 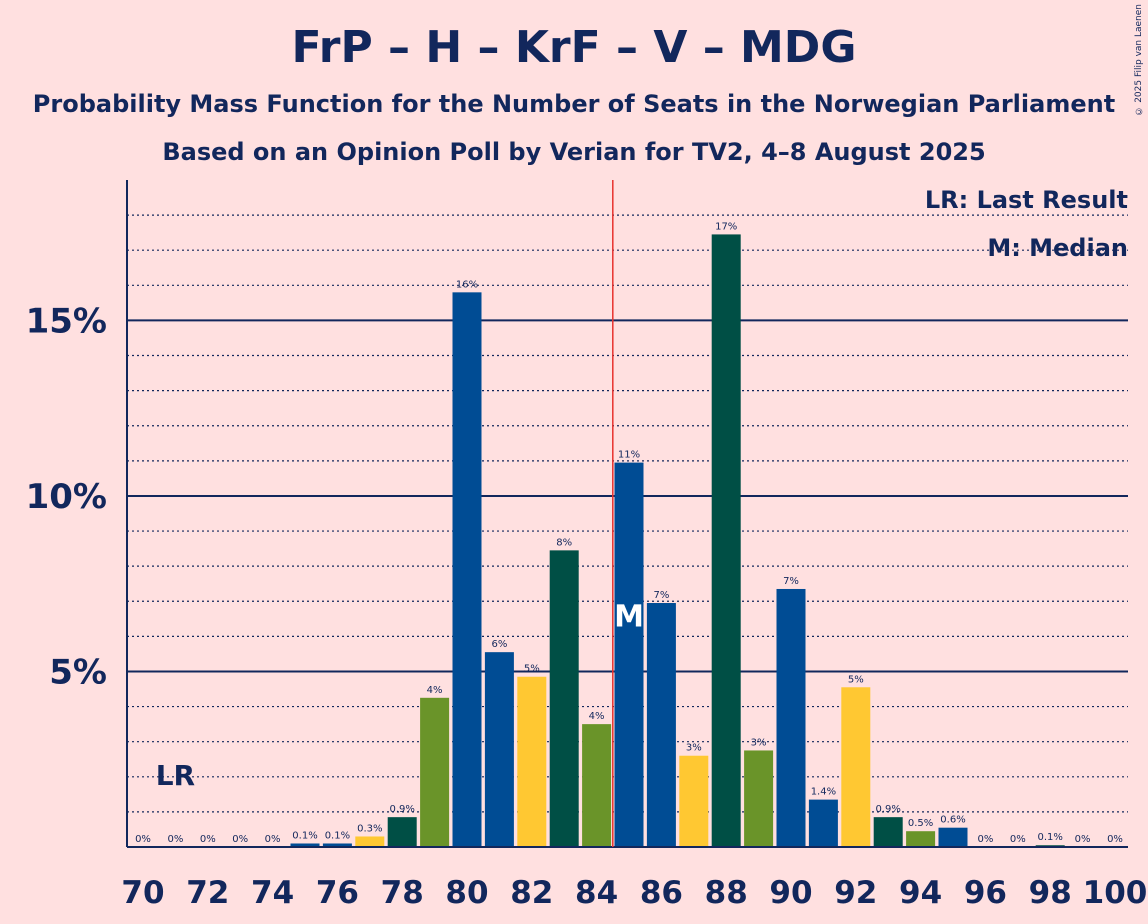 What do you see at coordinates (499, 644) in the screenshot?
I see `bar-label-seat-81: 6%` at bounding box center [499, 644].